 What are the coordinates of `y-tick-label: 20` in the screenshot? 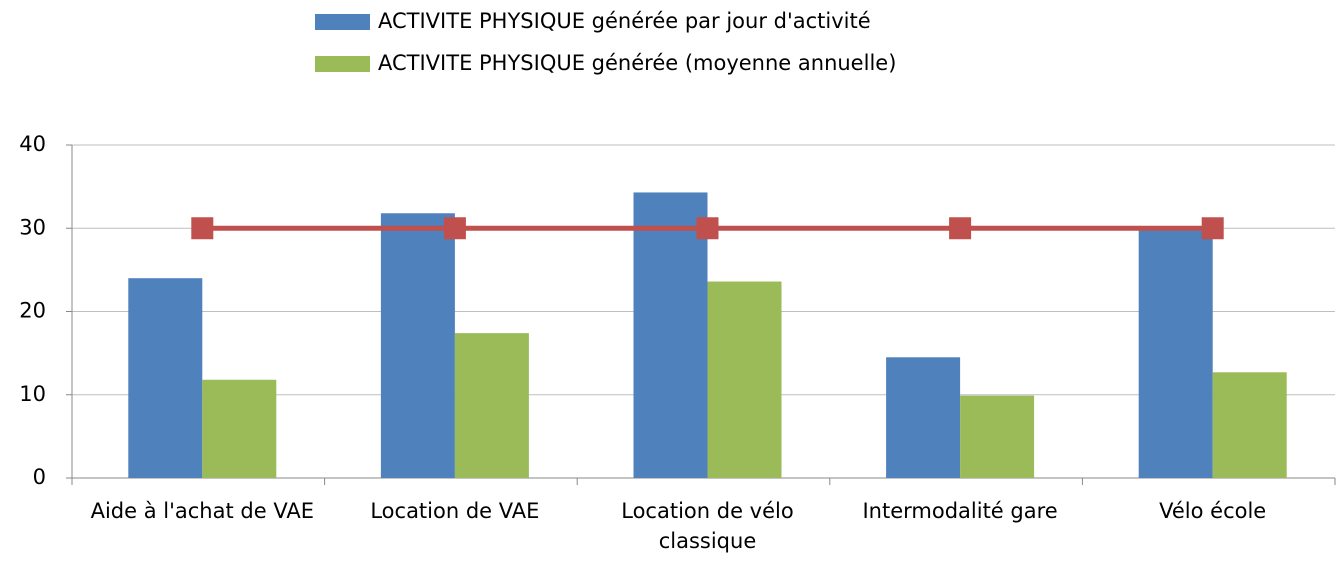 It's located at (32, 311).